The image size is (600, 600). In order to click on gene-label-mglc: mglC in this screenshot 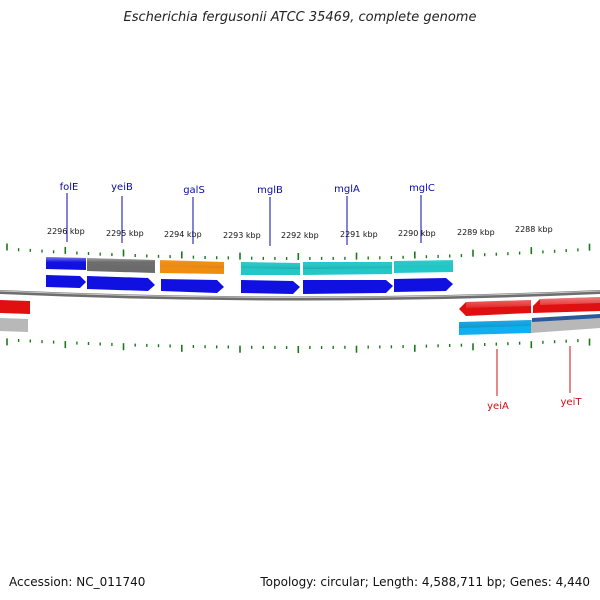, I will do `click(422, 188)`.